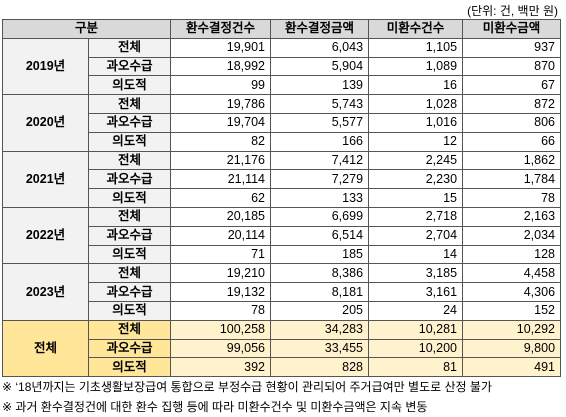  I want to click on table-row: 2022년 전체 20,185 6,699 2,718 2,163, so click(282, 235).